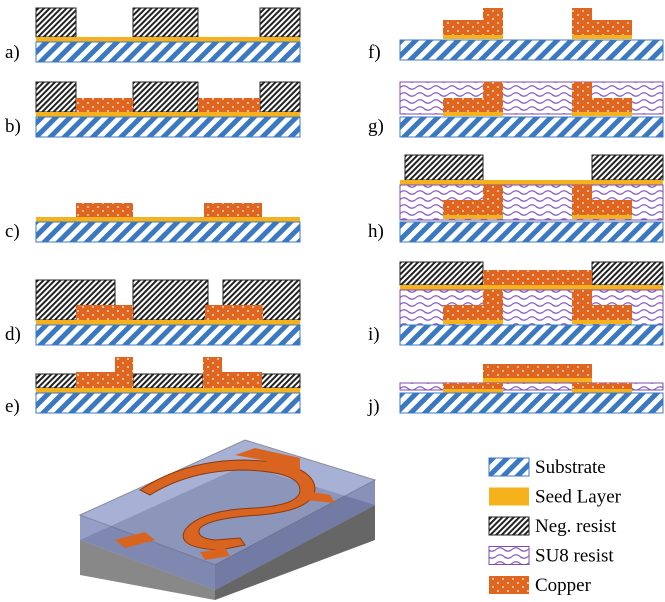 The height and width of the screenshot is (602, 665). I want to click on step-label: h), so click(376, 231).